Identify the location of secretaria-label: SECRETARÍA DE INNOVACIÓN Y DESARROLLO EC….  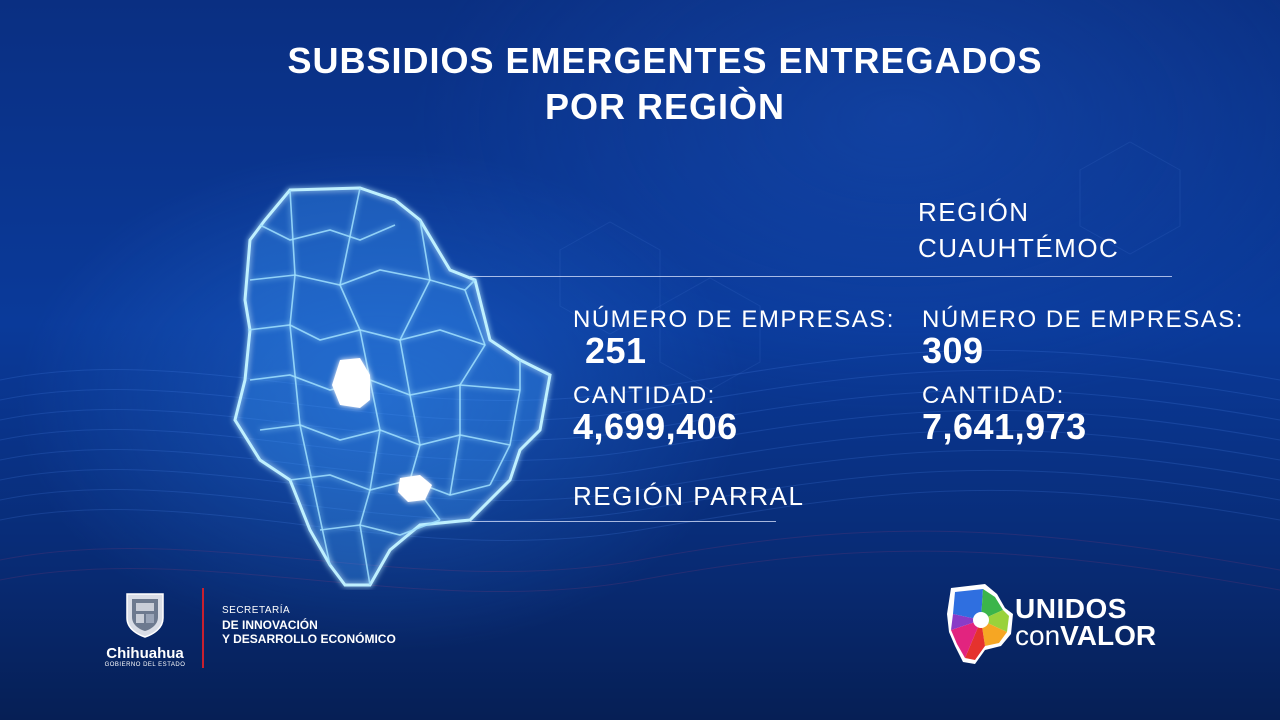
(309, 625).